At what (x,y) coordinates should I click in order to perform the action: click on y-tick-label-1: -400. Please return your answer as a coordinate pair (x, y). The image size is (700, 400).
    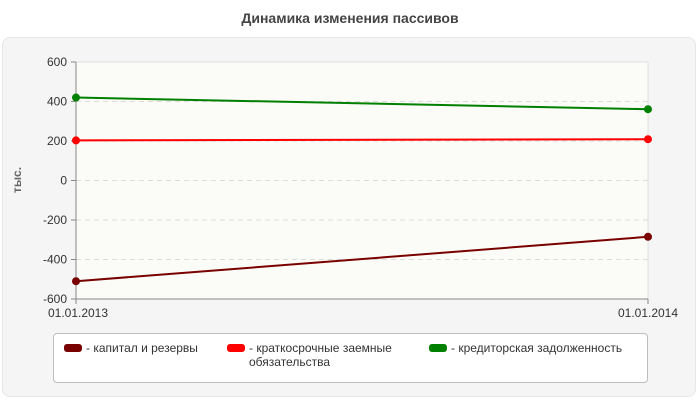
    Looking at the image, I should click on (55, 260).